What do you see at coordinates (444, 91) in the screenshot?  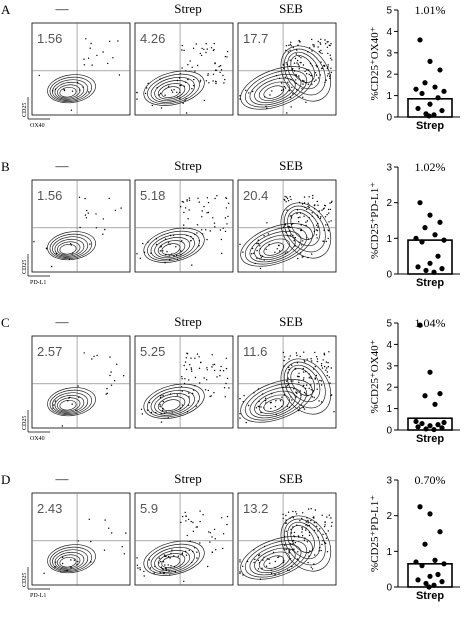 I see `data-point` at bounding box center [444, 91].